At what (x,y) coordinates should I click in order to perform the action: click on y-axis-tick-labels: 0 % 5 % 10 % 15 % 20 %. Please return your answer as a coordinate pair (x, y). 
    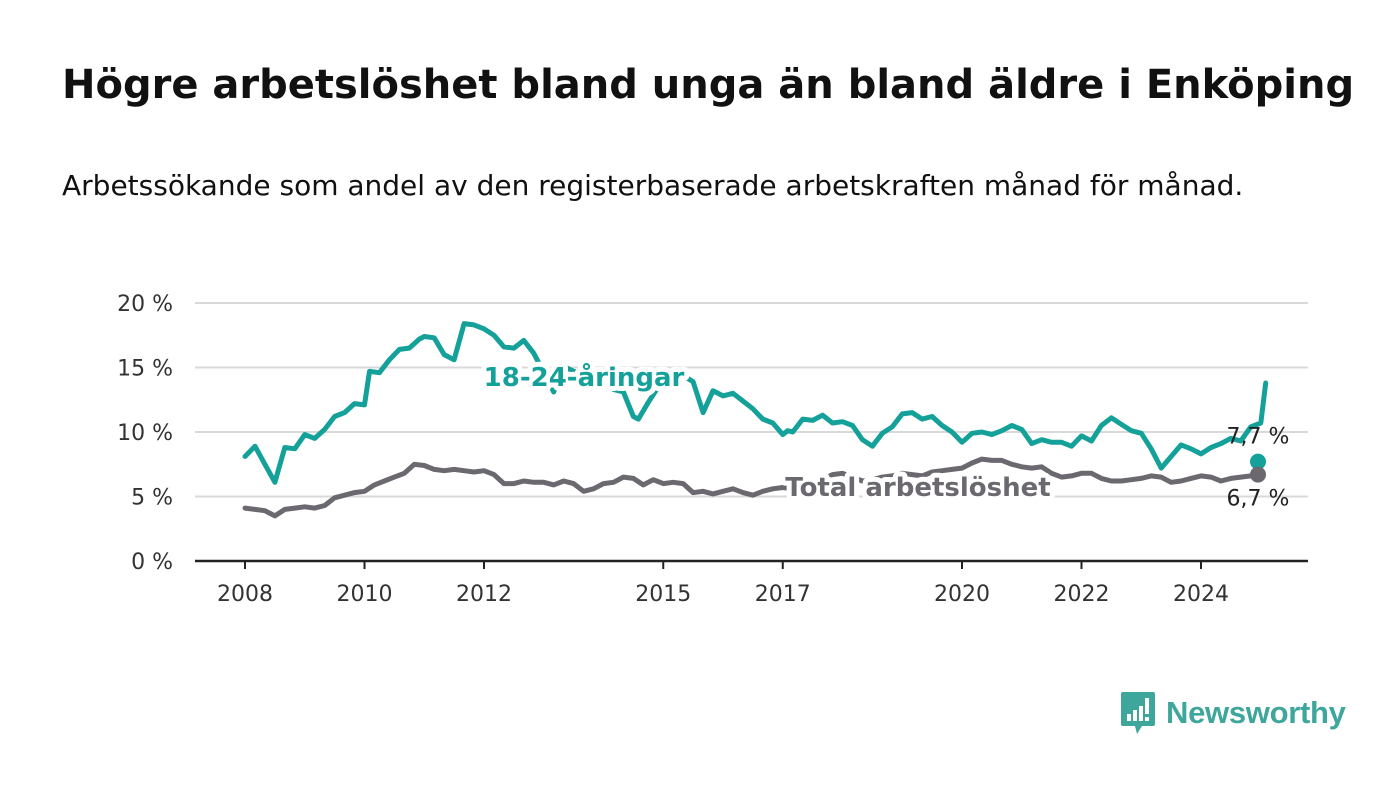
    Looking at the image, I should click on (145, 433).